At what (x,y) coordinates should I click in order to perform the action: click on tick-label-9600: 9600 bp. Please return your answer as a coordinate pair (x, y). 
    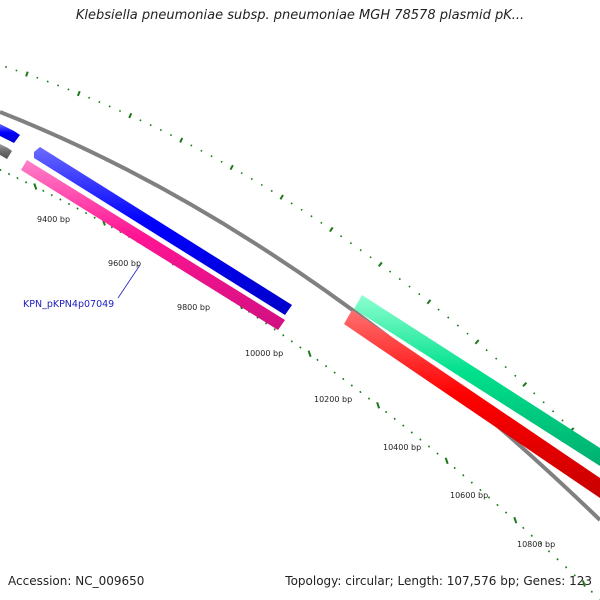
    Looking at the image, I should click on (124, 263).